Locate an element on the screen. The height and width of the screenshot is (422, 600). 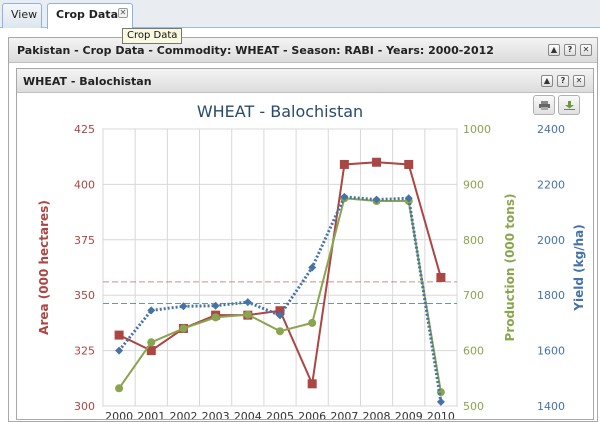
left-tick-label: 350 is located at coordinates (84, 295).